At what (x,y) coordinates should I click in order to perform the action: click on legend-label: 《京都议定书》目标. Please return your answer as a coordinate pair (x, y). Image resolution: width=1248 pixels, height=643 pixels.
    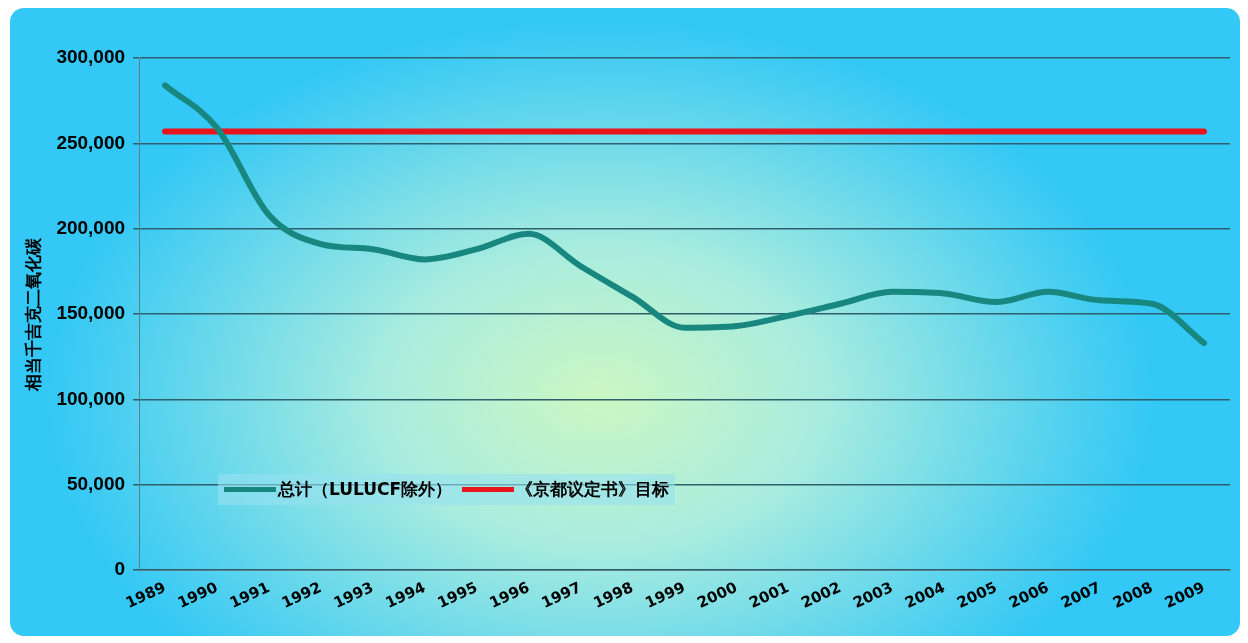
    Looking at the image, I should click on (593, 489).